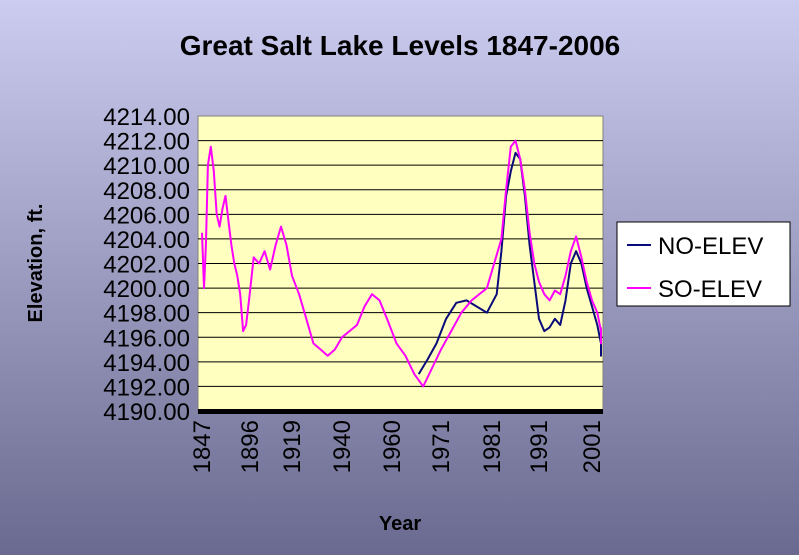  What do you see at coordinates (146, 215) in the screenshot?
I see `y-tick-label: 4206.00` at bounding box center [146, 215].